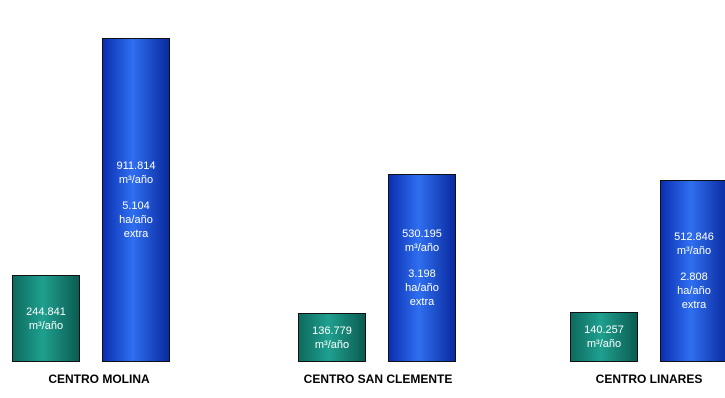  I want to click on data-label-value: 136.779, so click(332, 330).